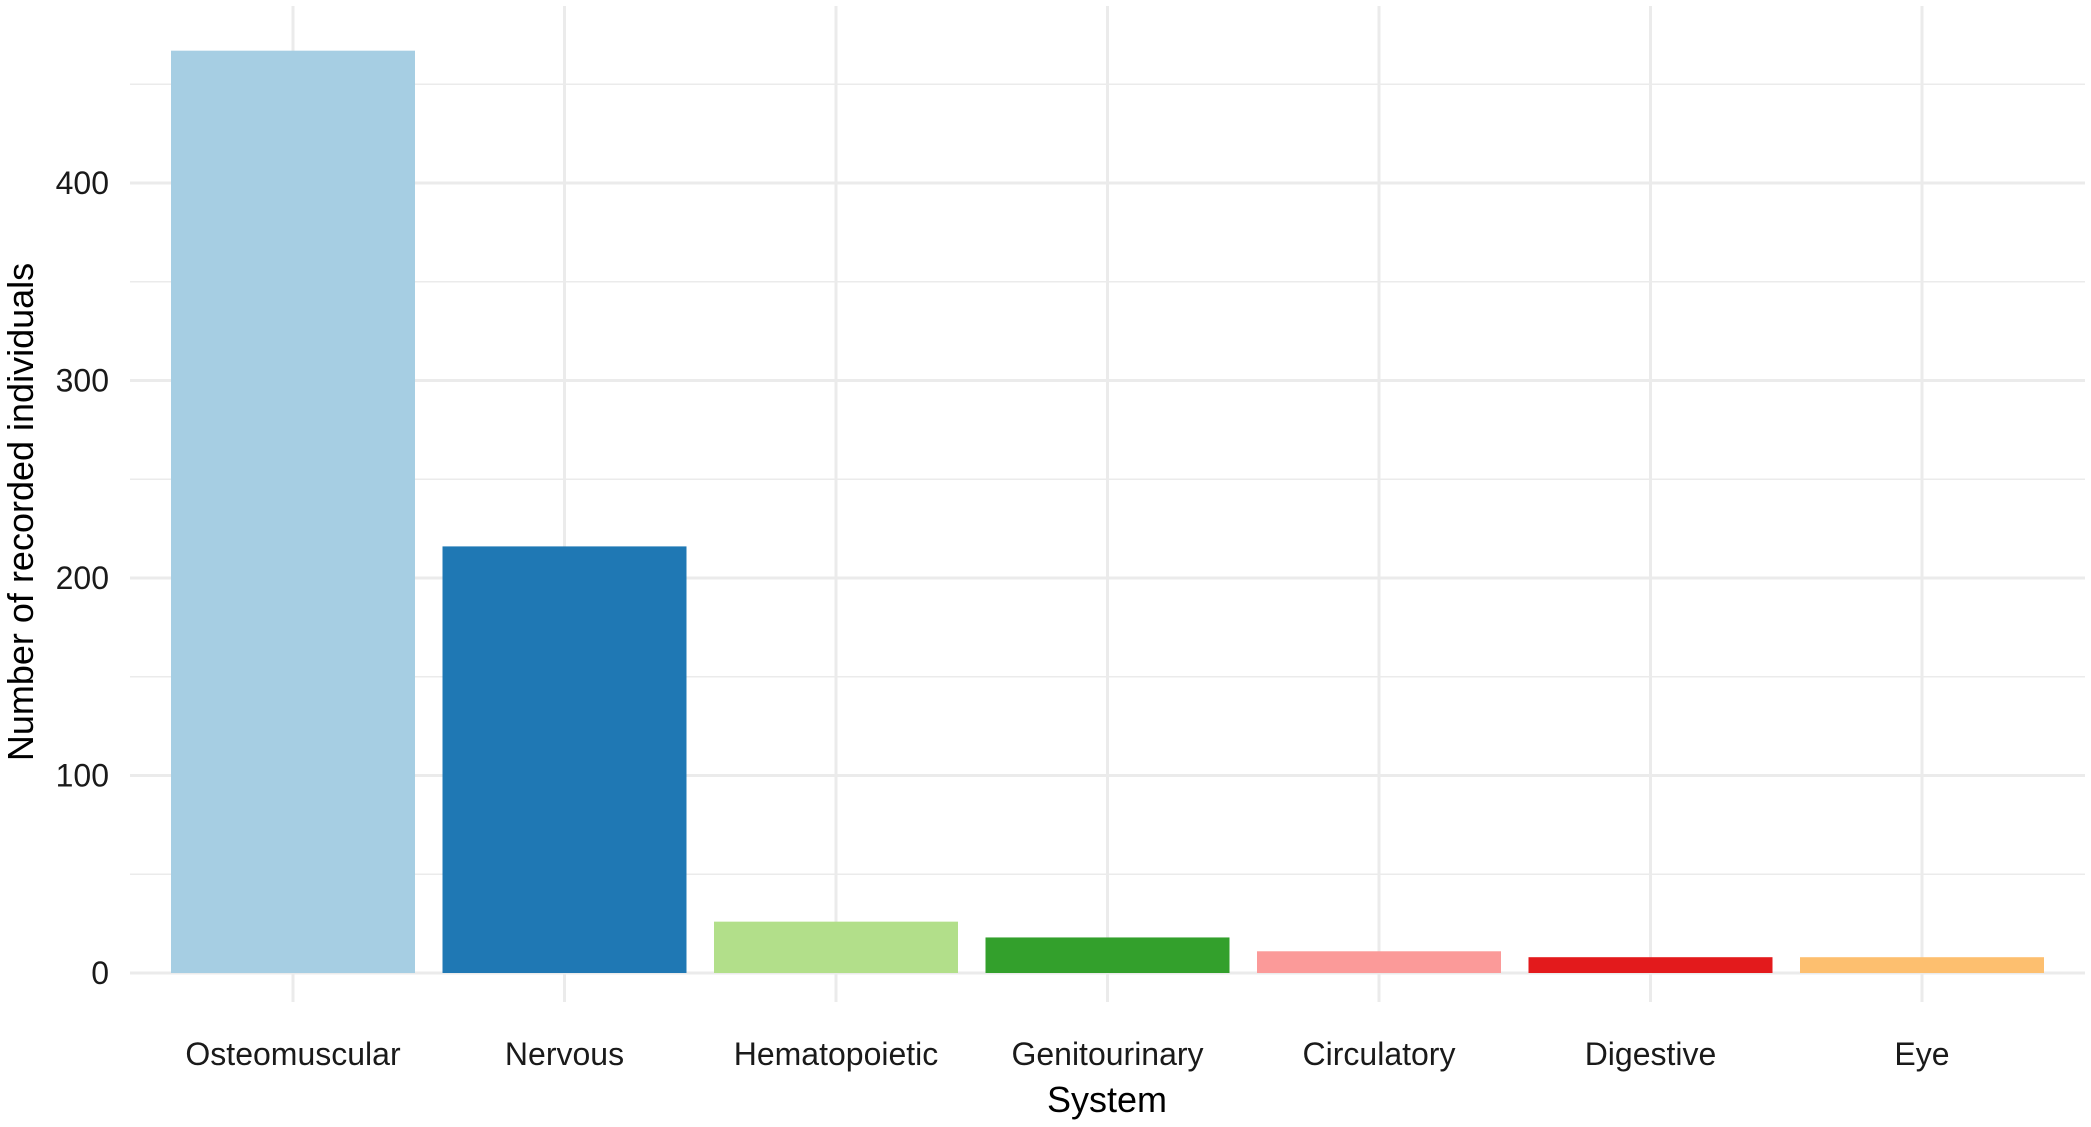 The width and height of the screenshot is (2091, 1127). What do you see at coordinates (1379, 1054) in the screenshot?
I see `x-tick-label: Circulatory` at bounding box center [1379, 1054].